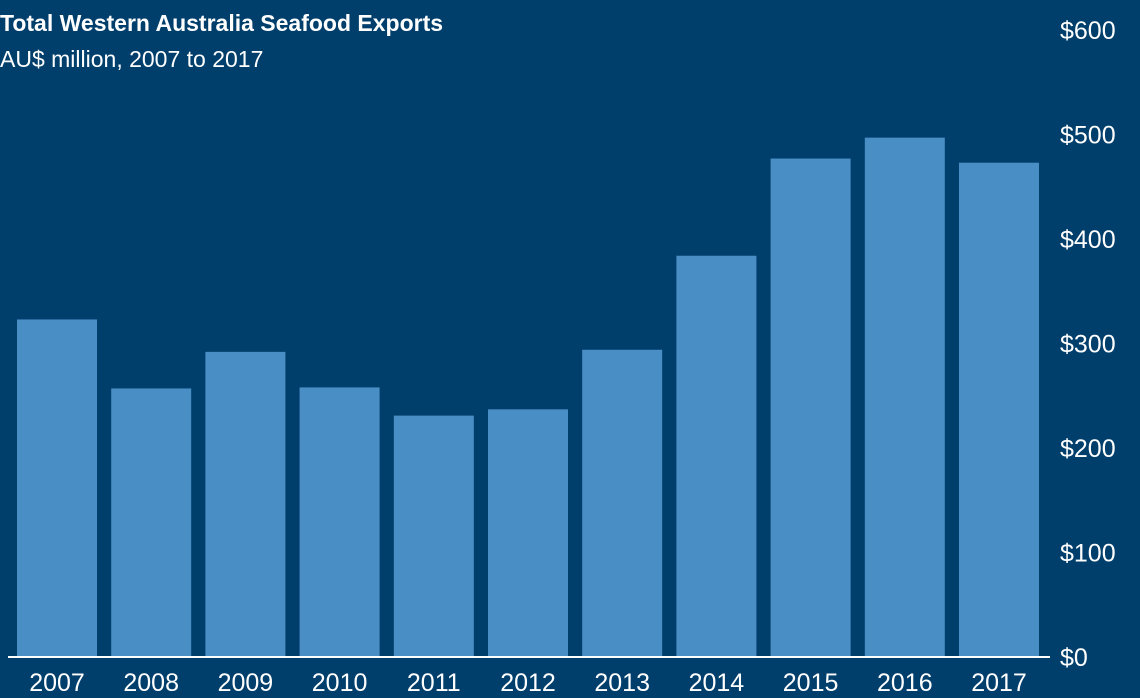 The height and width of the screenshot is (698, 1140). Describe the element at coordinates (622, 683) in the screenshot. I see `x-tick-label: 2013` at that location.